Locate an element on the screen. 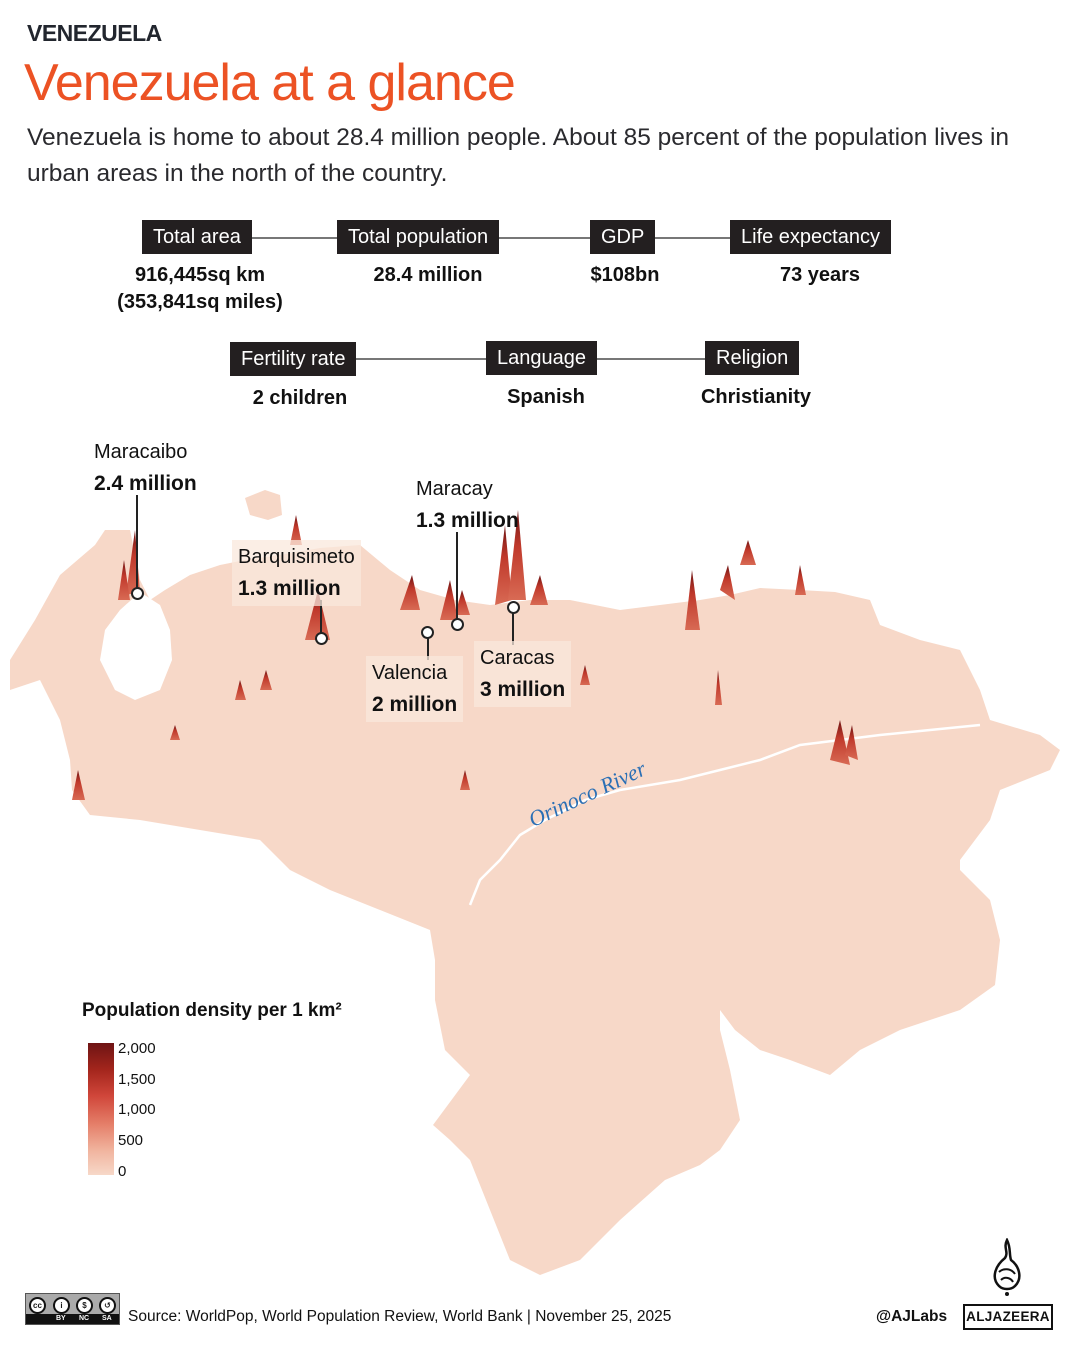 Image resolution: width=1081 pixels, height=1350 pixels. legend-color-ramp is located at coordinates (101, 1109).